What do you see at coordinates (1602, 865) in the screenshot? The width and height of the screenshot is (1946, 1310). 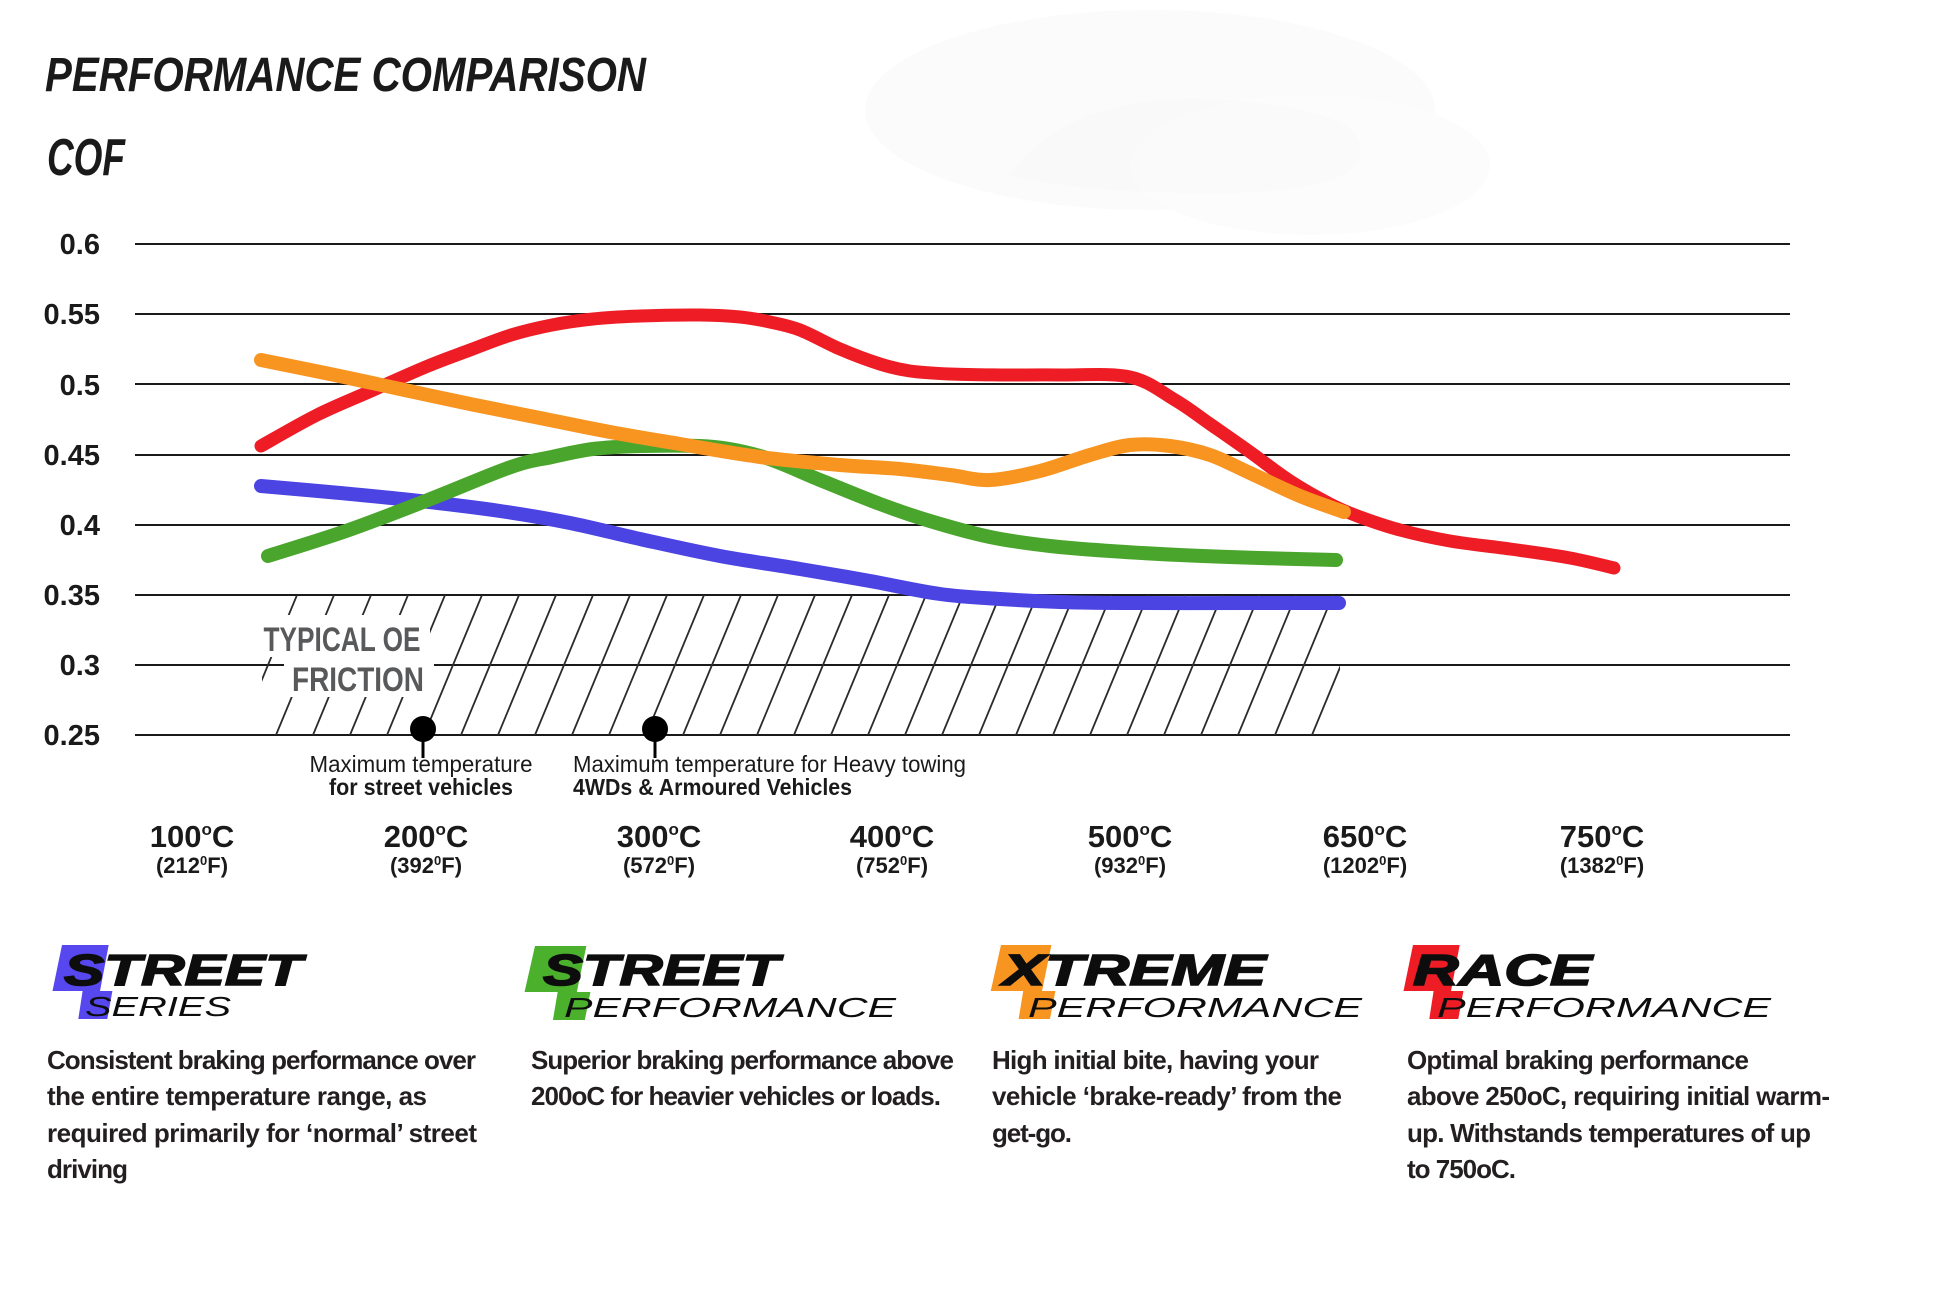 I see `svg-text: (13820F)` at bounding box center [1602, 865].